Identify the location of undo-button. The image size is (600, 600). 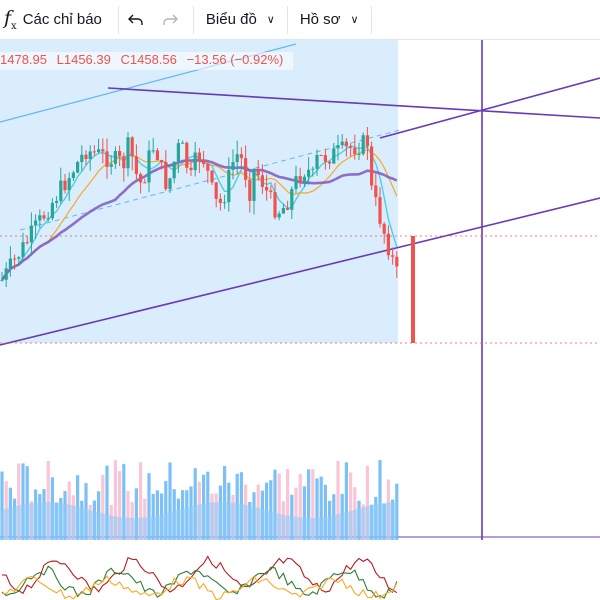
(136, 20).